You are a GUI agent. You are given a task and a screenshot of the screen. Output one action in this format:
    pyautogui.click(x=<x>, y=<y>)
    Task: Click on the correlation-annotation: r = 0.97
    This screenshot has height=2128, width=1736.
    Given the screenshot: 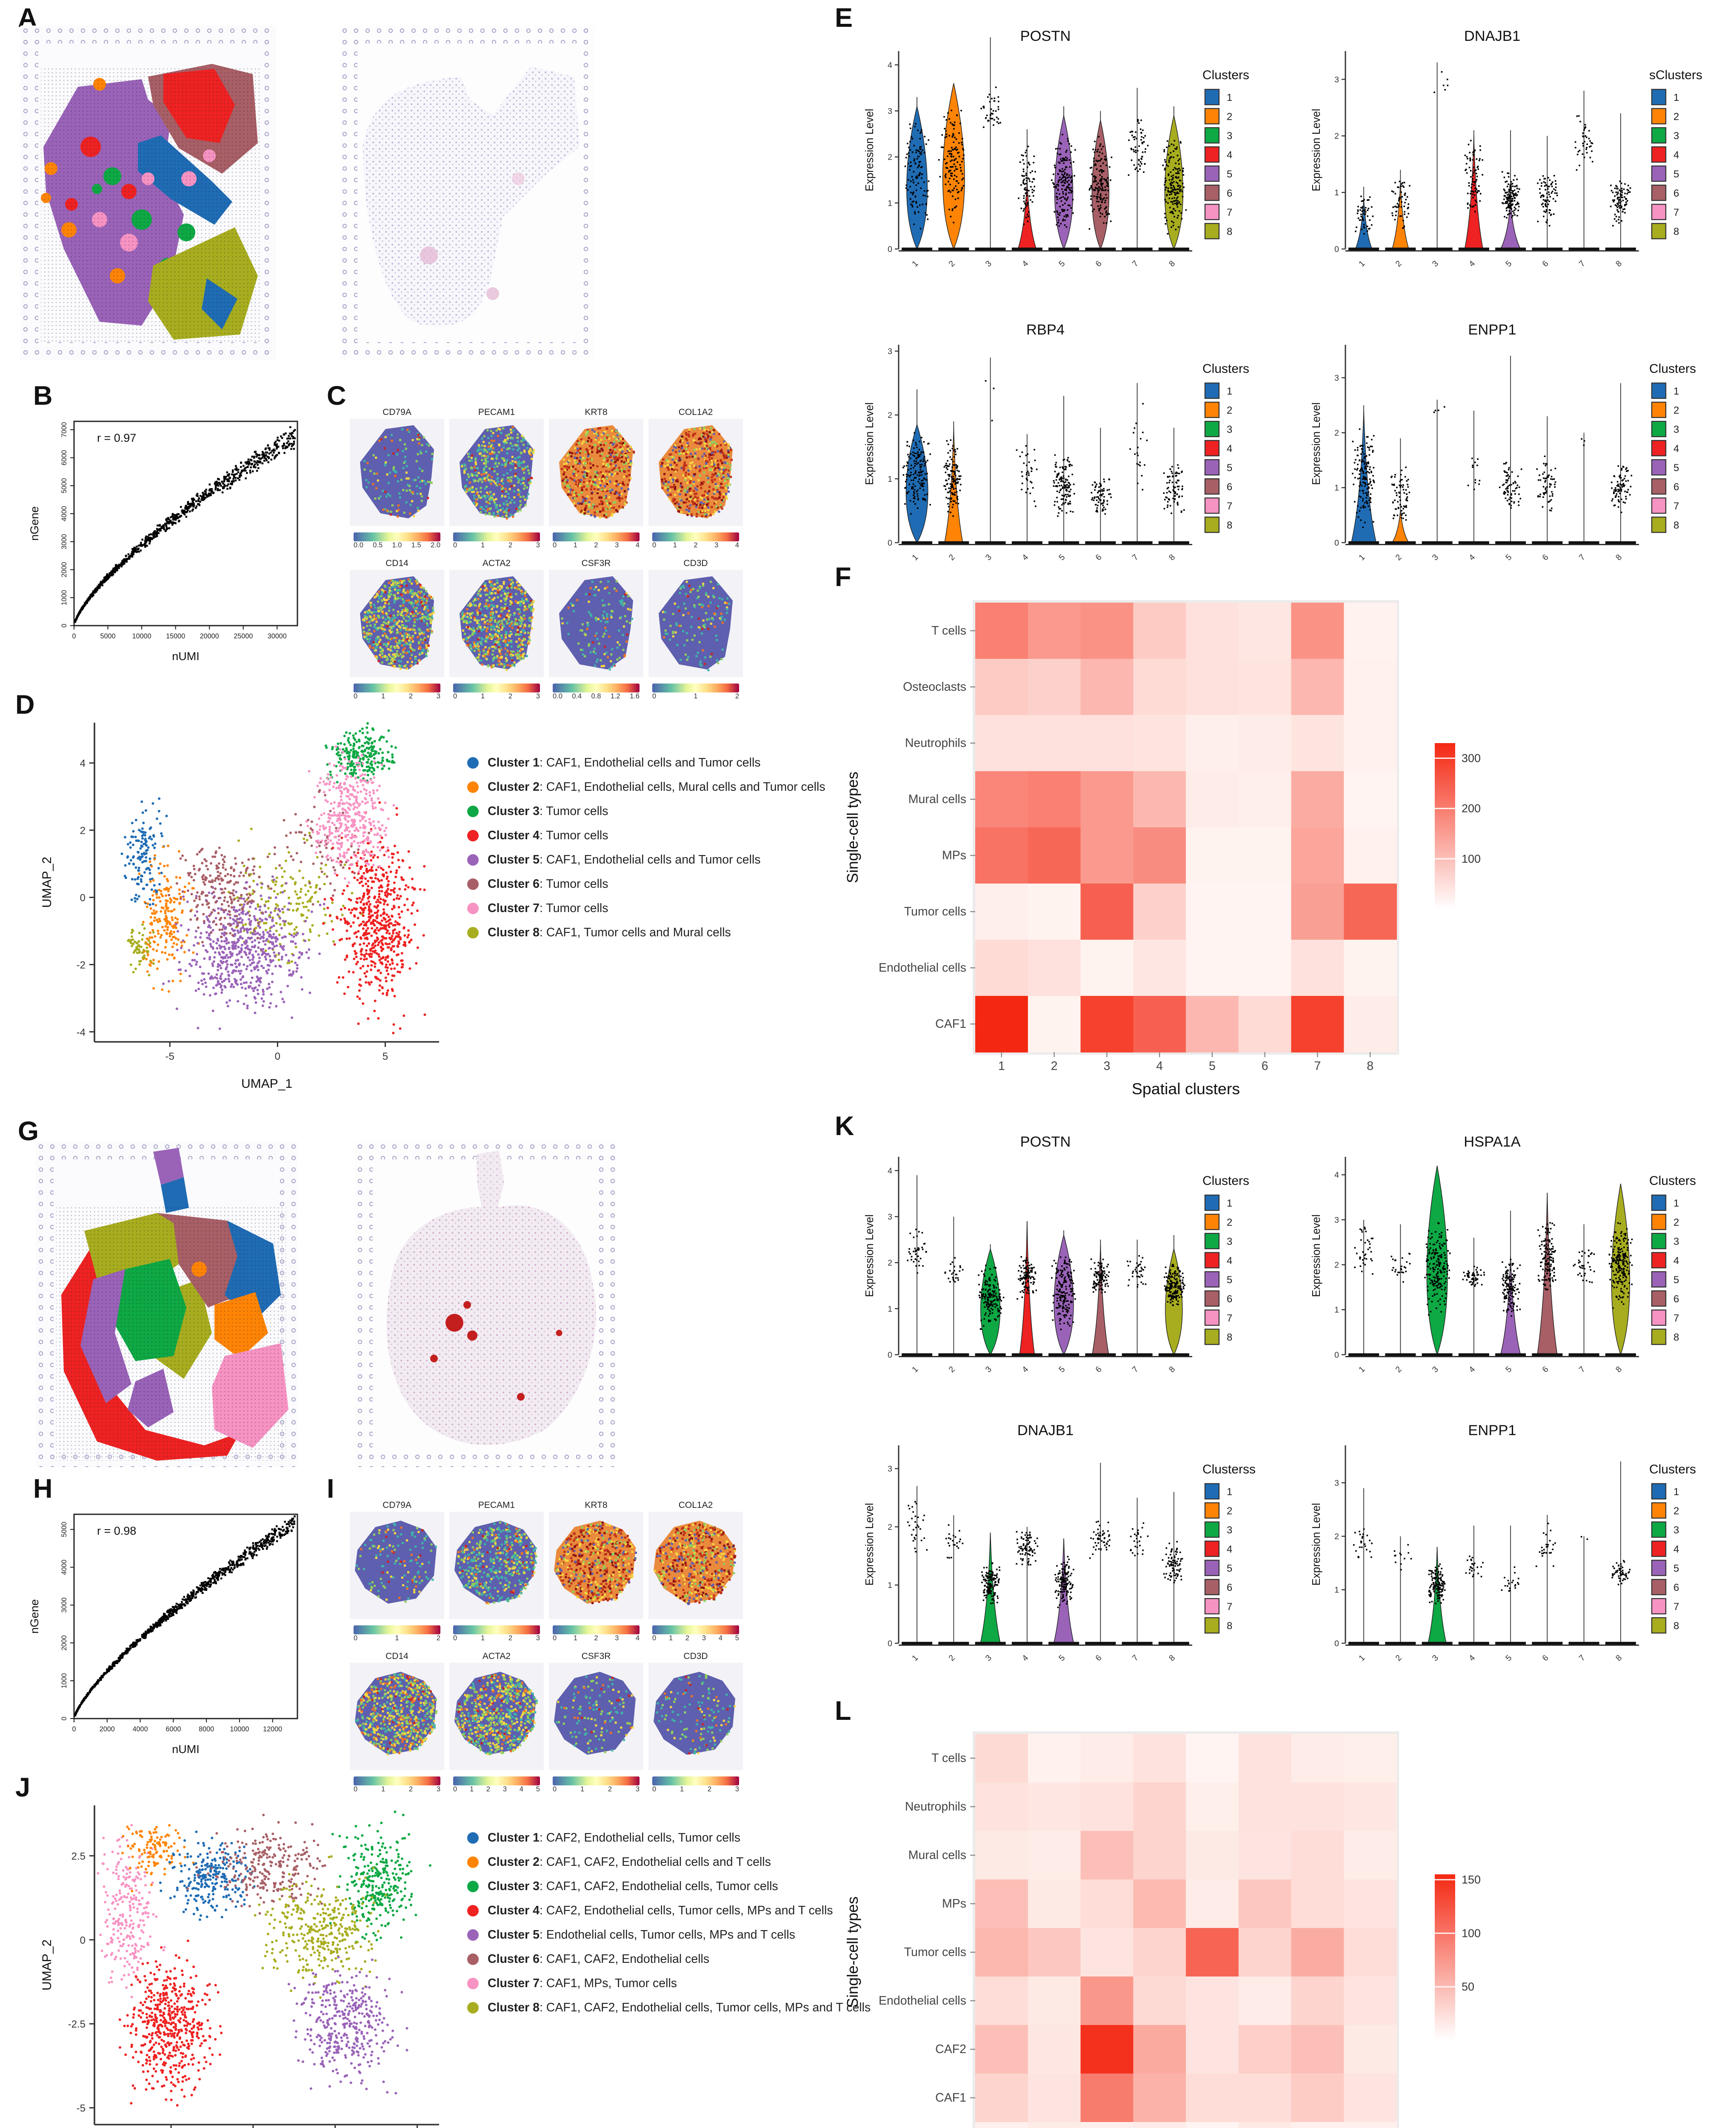 What is the action you would take?
    pyautogui.click(x=116, y=438)
    